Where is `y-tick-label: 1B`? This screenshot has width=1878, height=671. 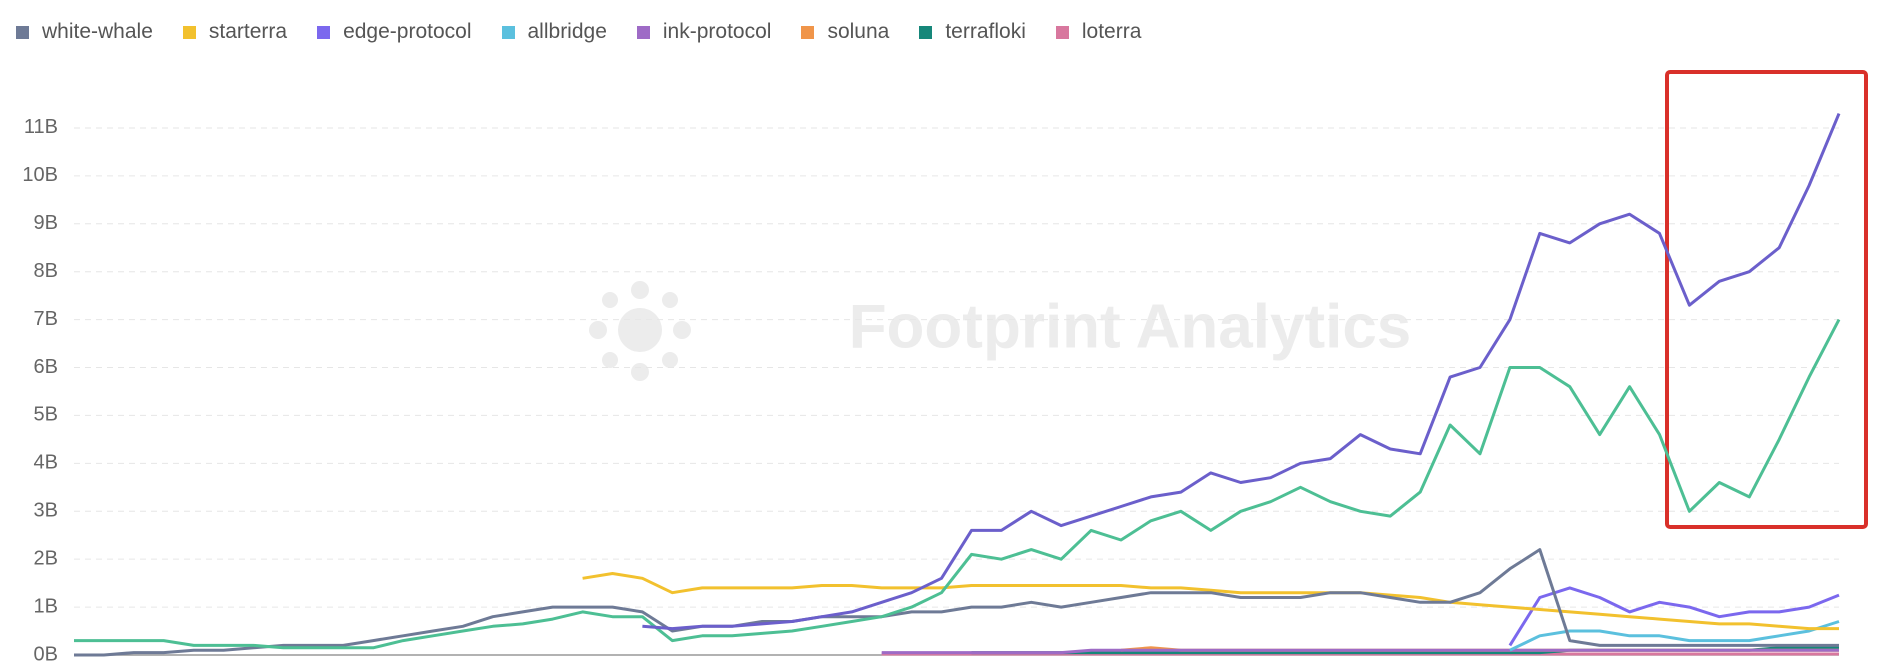
y-tick-label: 1B is located at coordinates (46, 606).